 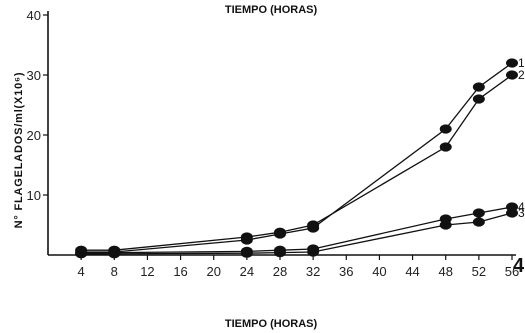 What do you see at coordinates (147, 271) in the screenshot?
I see `x-tick-label: 12` at bounding box center [147, 271].